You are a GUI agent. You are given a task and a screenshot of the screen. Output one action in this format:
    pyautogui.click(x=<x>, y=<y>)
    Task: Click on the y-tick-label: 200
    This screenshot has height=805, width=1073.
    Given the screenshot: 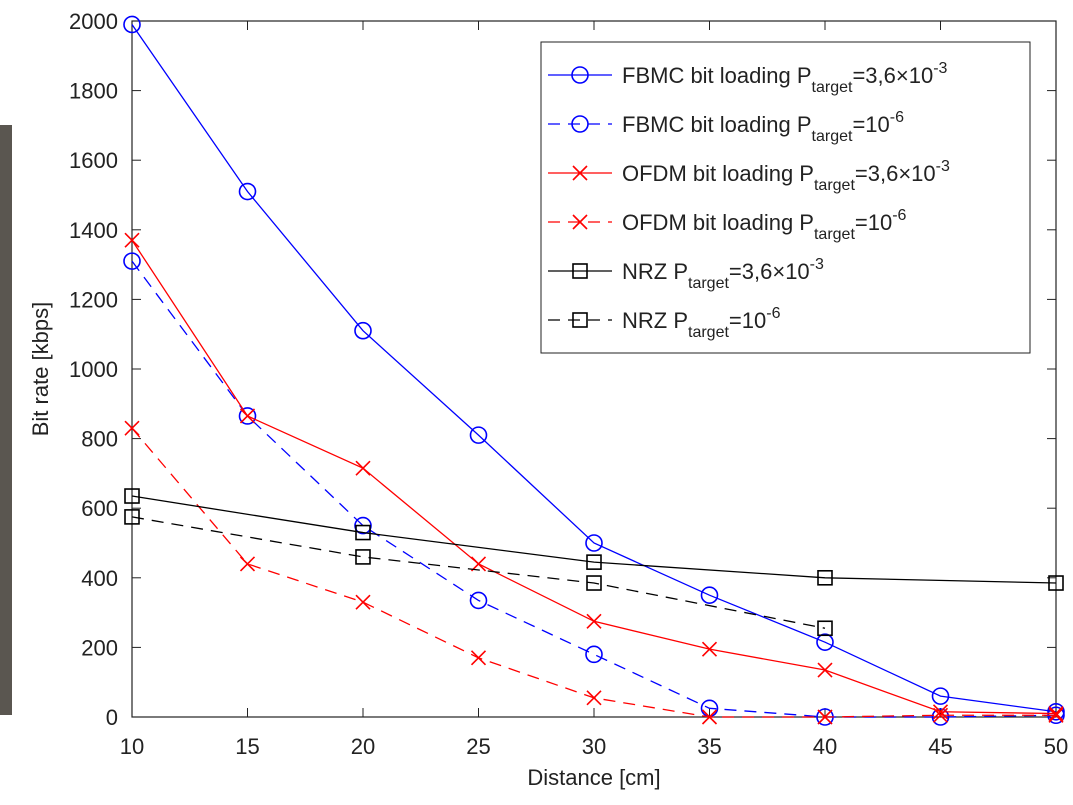 What is the action you would take?
    pyautogui.click(x=99, y=647)
    